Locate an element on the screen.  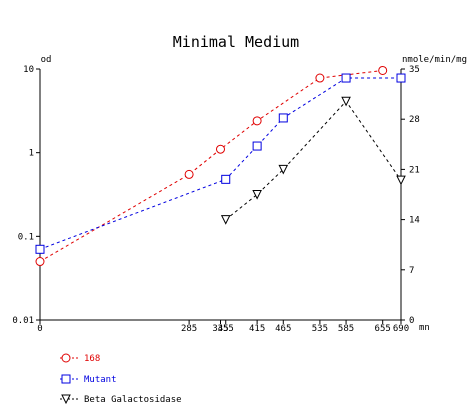
right-axis-tick-label: 14 is located at coordinates (414, 221).